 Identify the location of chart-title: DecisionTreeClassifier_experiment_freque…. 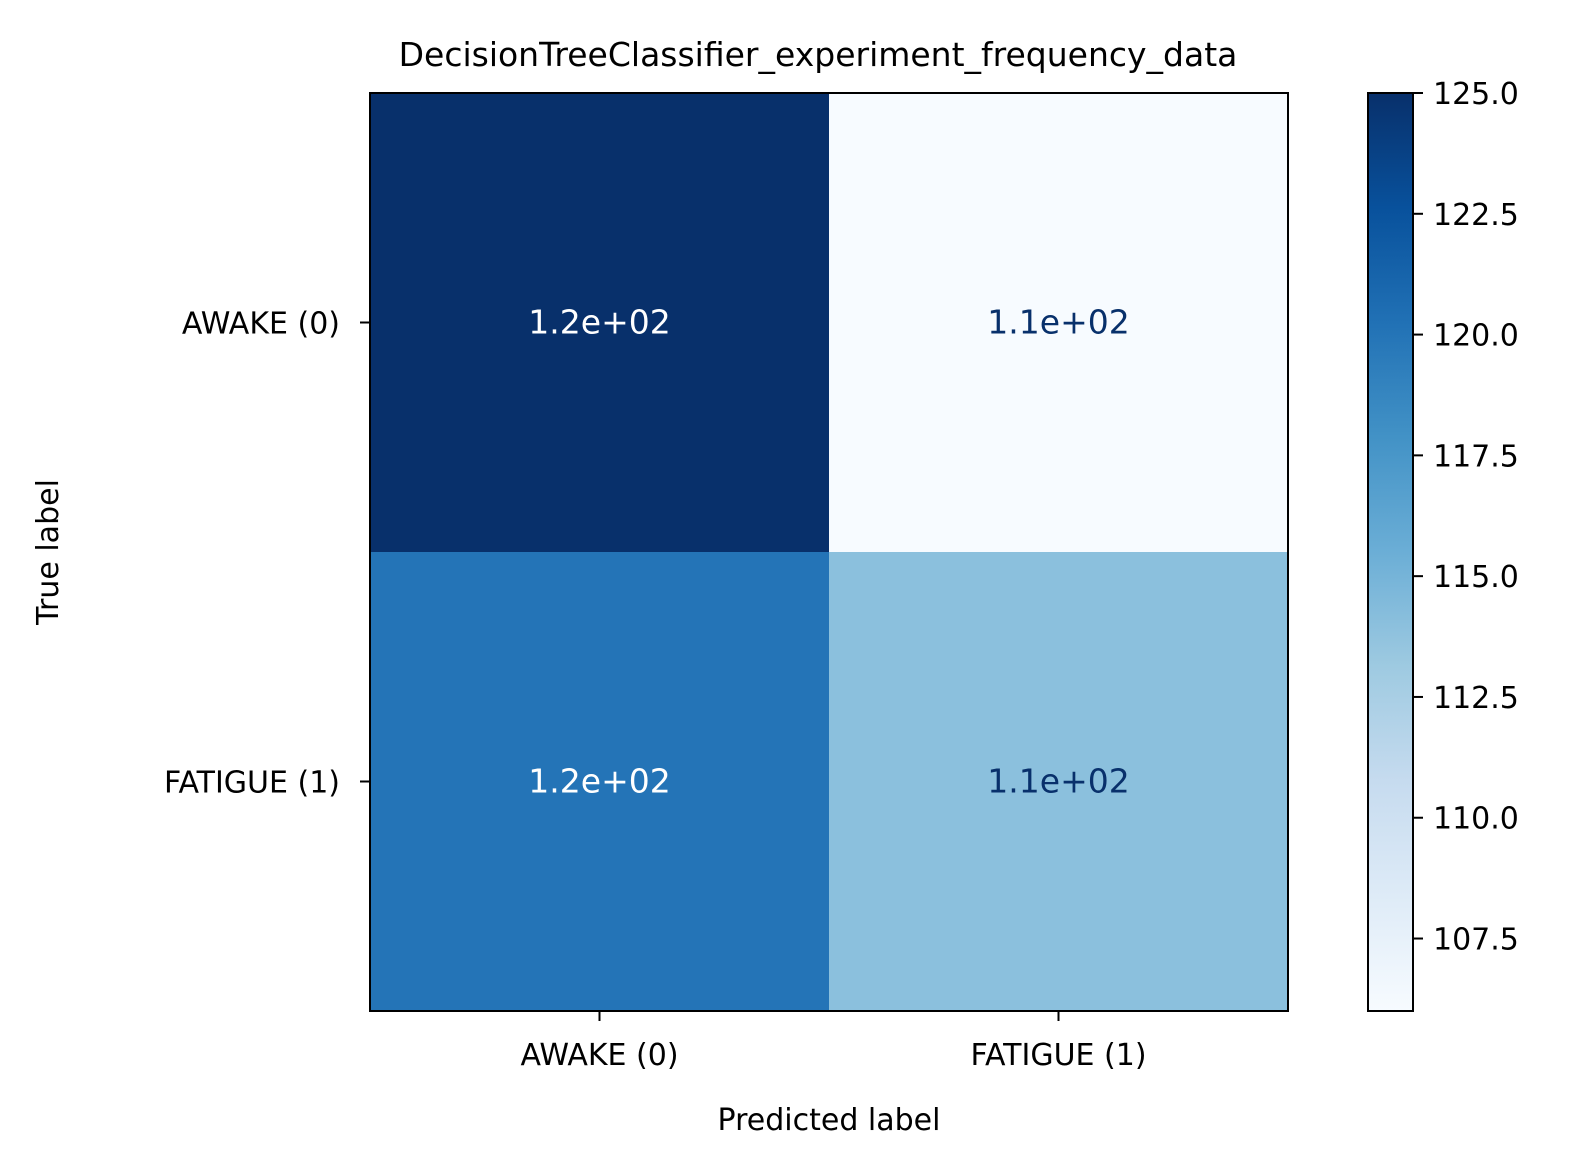
(818, 54).